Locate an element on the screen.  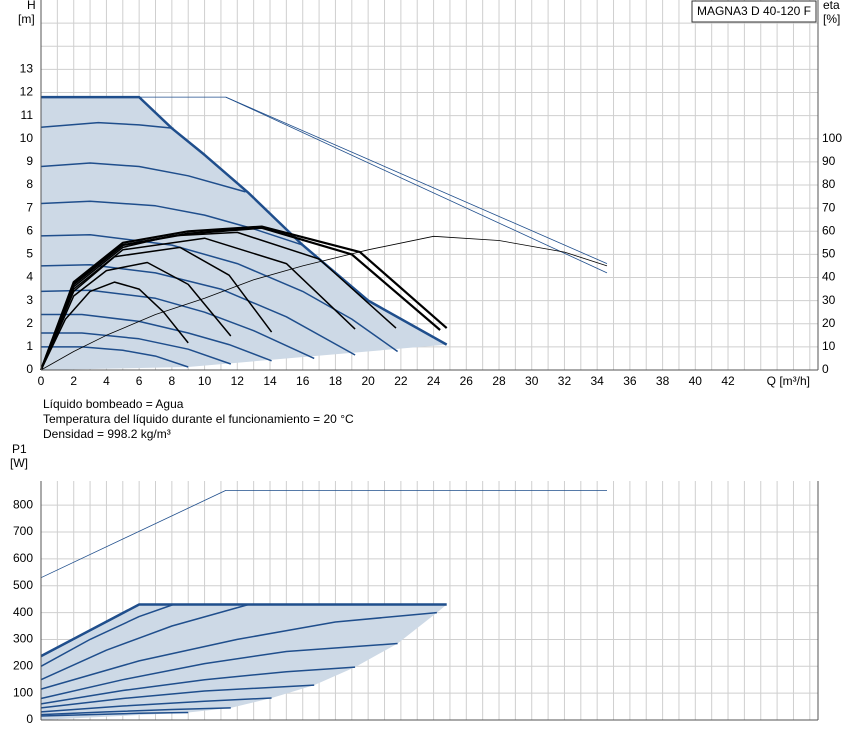
x-tick-label: 18 is located at coordinates (336, 381).